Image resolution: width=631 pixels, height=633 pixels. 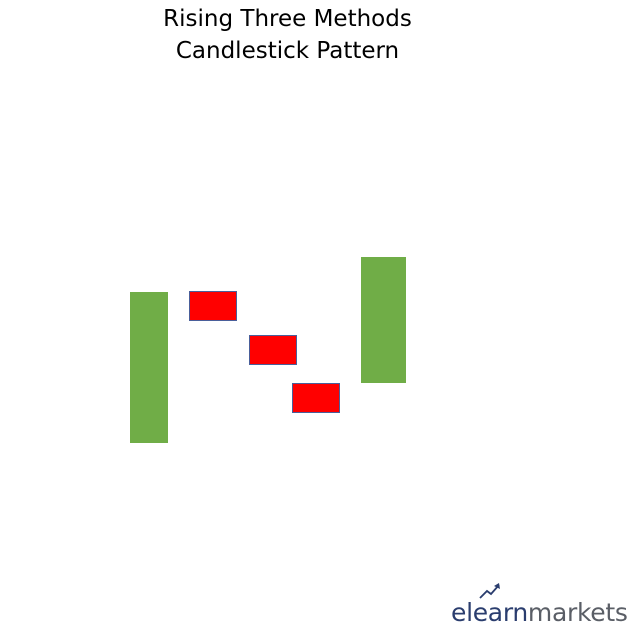 What do you see at coordinates (273, 350) in the screenshot?
I see `candle-3-bearish` at bounding box center [273, 350].